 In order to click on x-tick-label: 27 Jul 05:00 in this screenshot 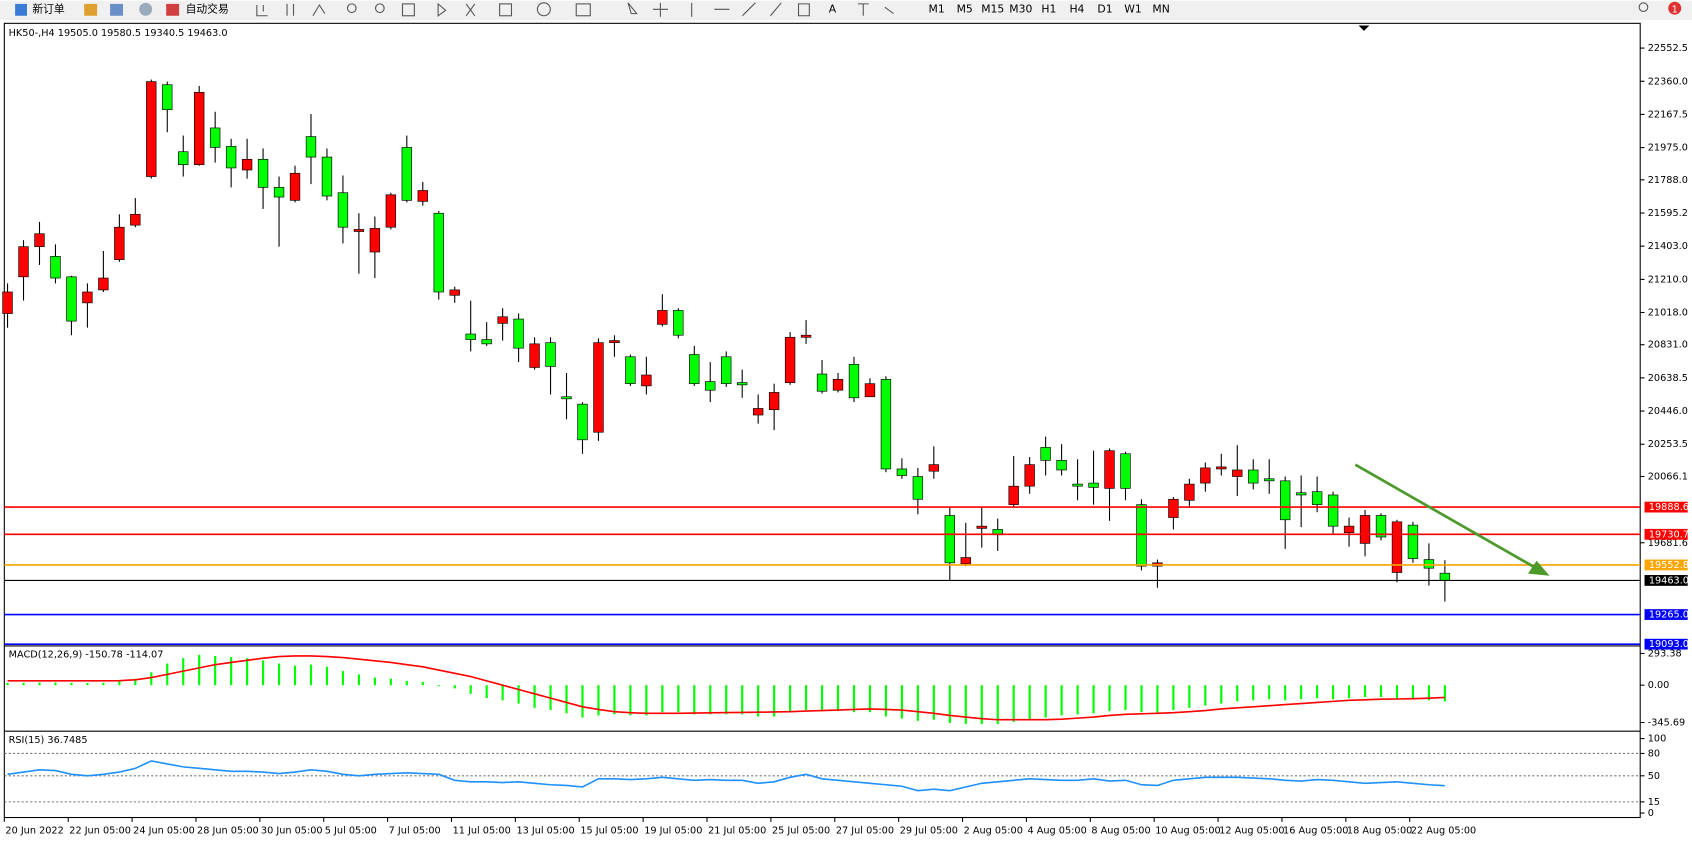, I will do `click(865, 830)`.